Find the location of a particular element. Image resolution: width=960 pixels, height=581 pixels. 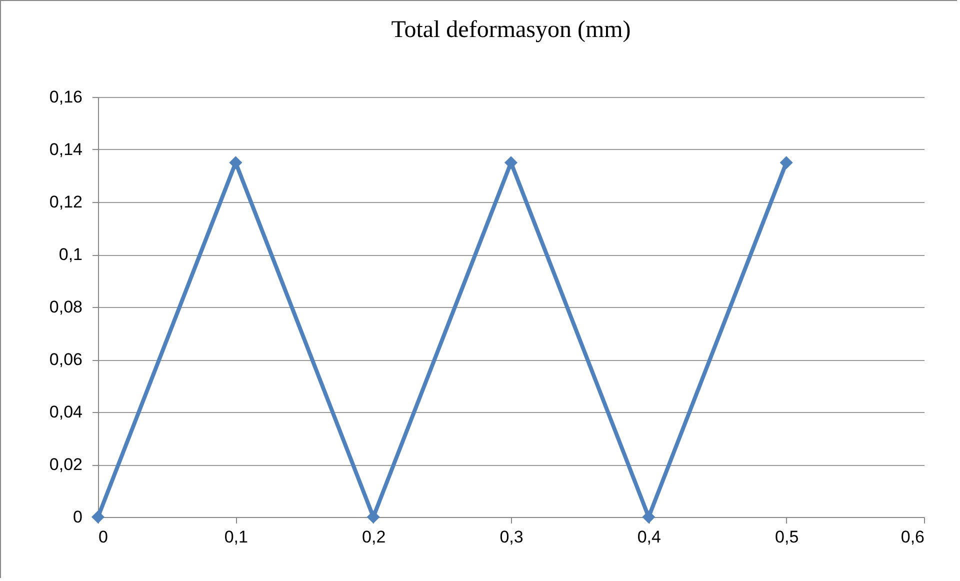

y-tick-label: 0,04 is located at coordinates (65, 412).